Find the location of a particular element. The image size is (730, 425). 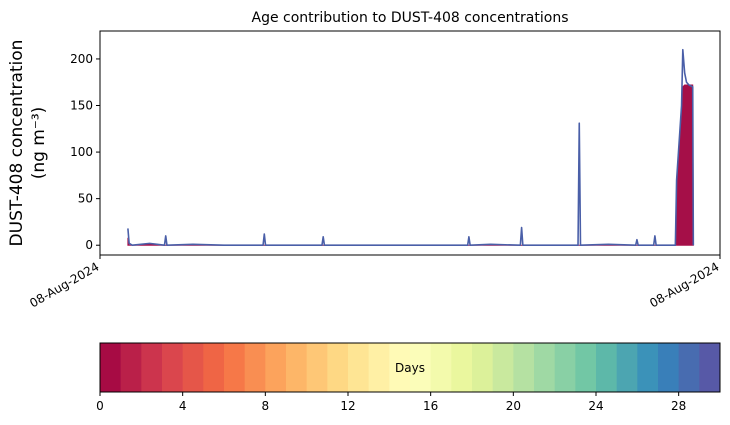

colorbar-tick-label: 12 is located at coordinates (347, 406).